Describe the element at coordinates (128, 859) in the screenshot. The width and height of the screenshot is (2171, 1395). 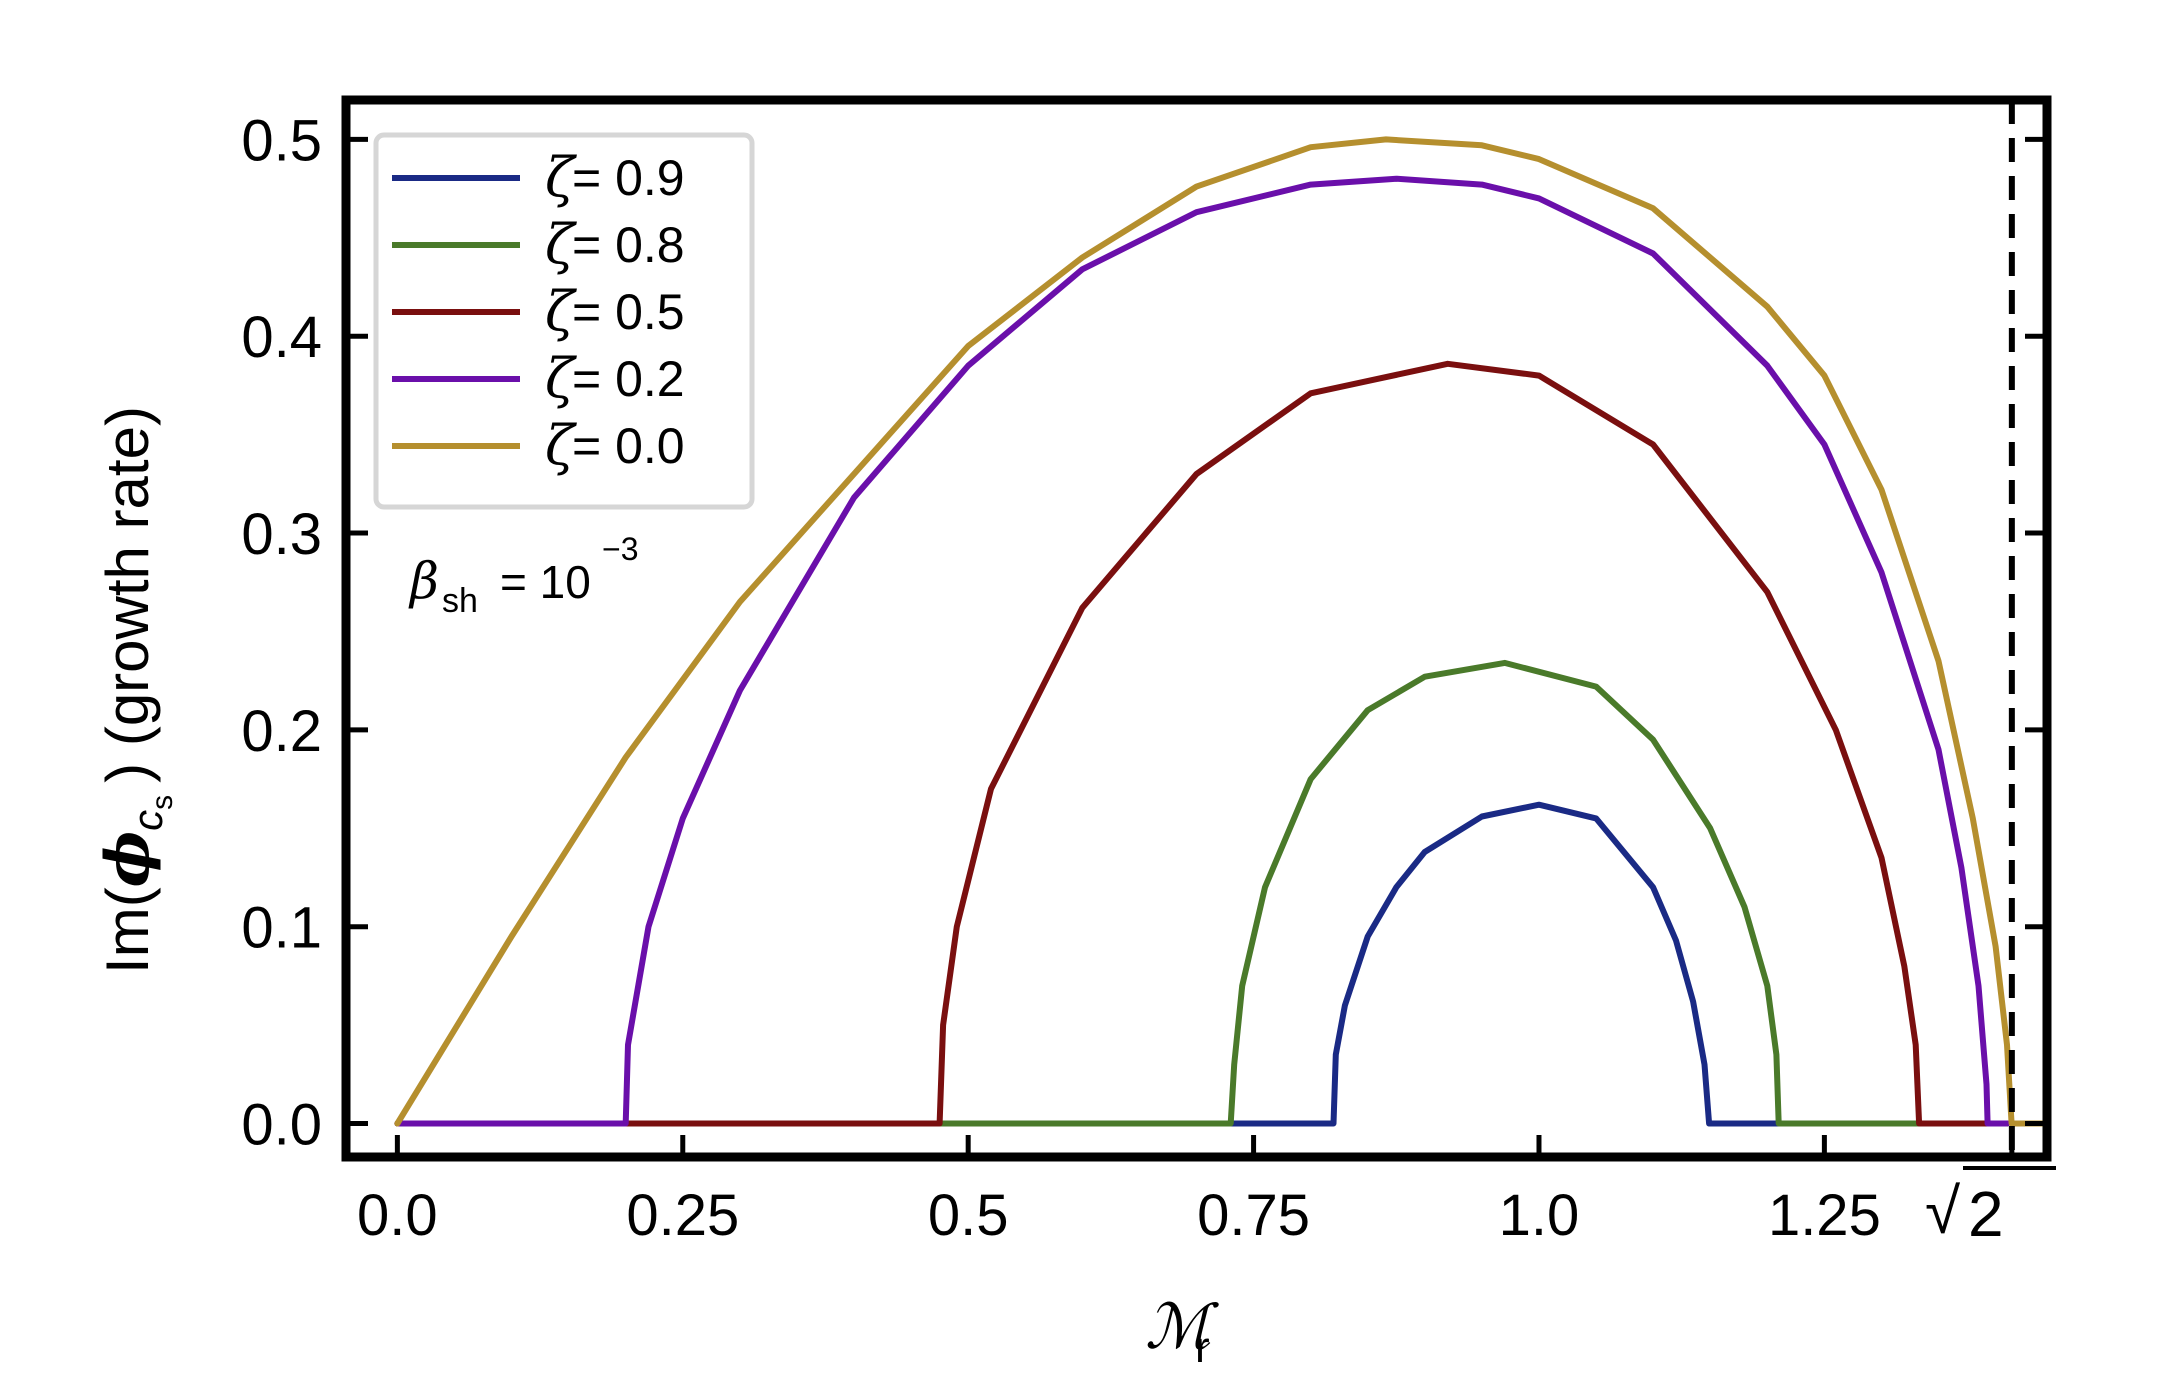
I see `y-axis-label-symbol: ϕ` at that location.